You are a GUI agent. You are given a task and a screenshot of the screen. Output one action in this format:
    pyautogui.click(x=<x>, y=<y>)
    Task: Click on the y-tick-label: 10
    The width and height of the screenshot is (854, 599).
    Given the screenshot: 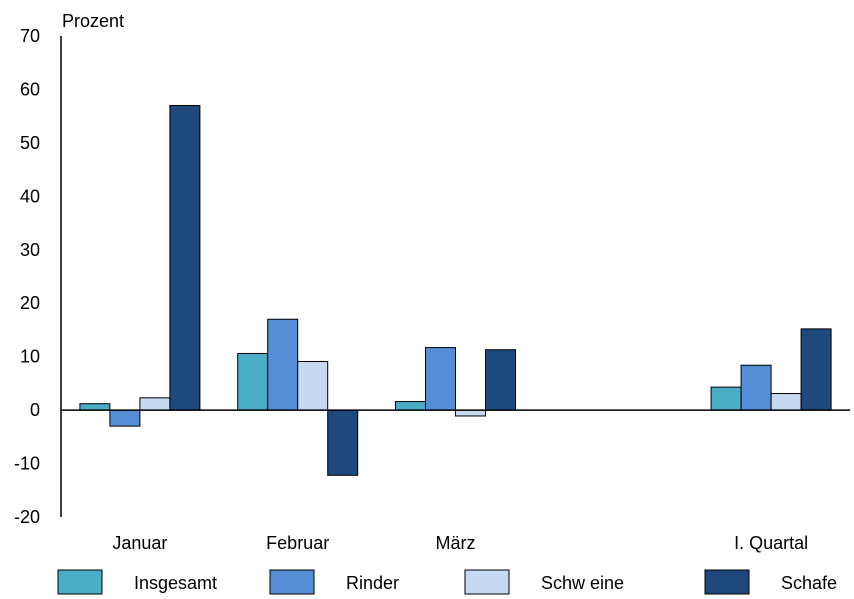 What is the action you would take?
    pyautogui.click(x=30, y=357)
    